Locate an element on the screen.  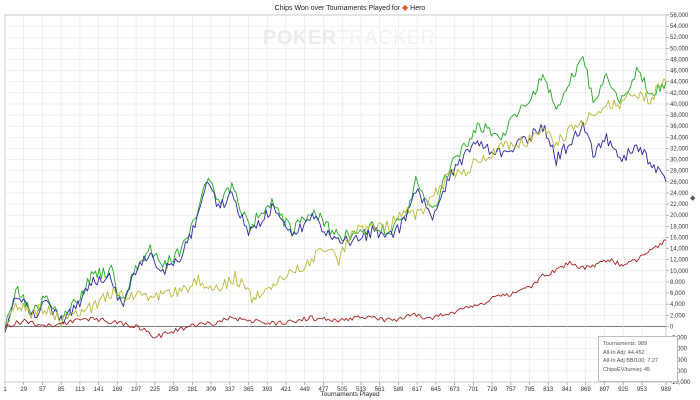
x-axis-label: Tournaments Played is located at coordinates (350, 394).